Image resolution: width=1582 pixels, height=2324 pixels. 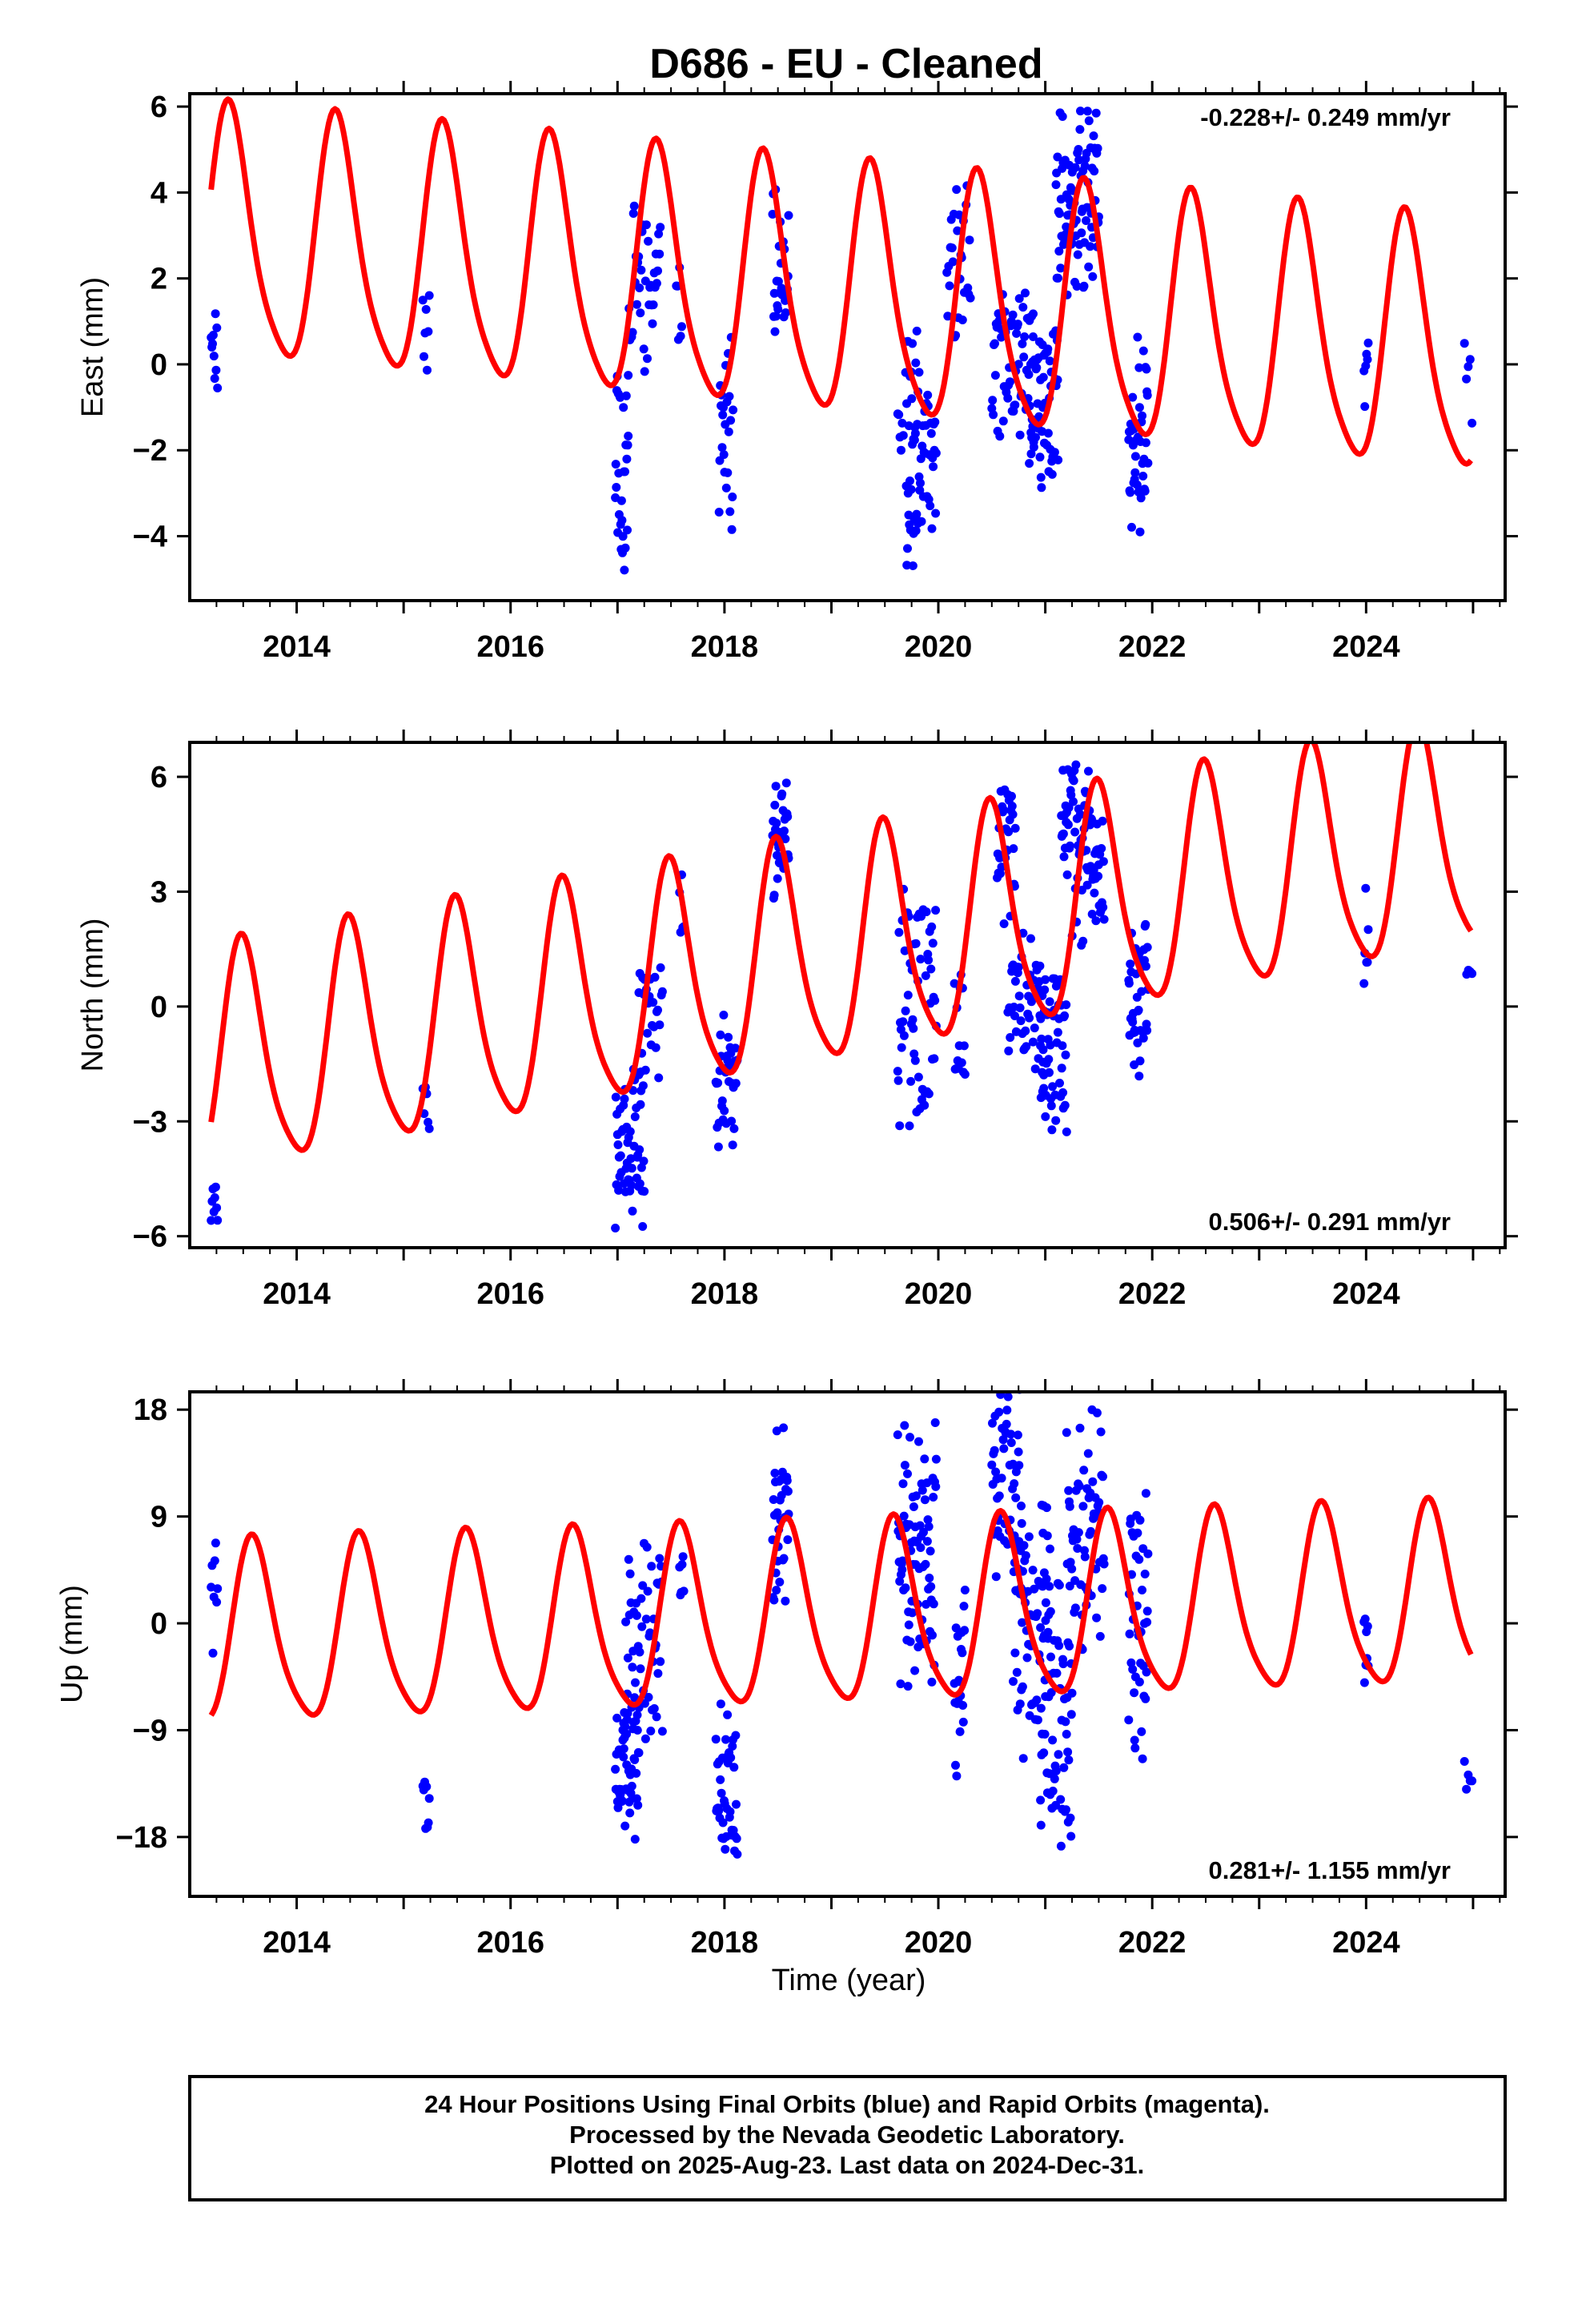 I want to click on east-y-tick-label: −2, so click(x=150, y=451).